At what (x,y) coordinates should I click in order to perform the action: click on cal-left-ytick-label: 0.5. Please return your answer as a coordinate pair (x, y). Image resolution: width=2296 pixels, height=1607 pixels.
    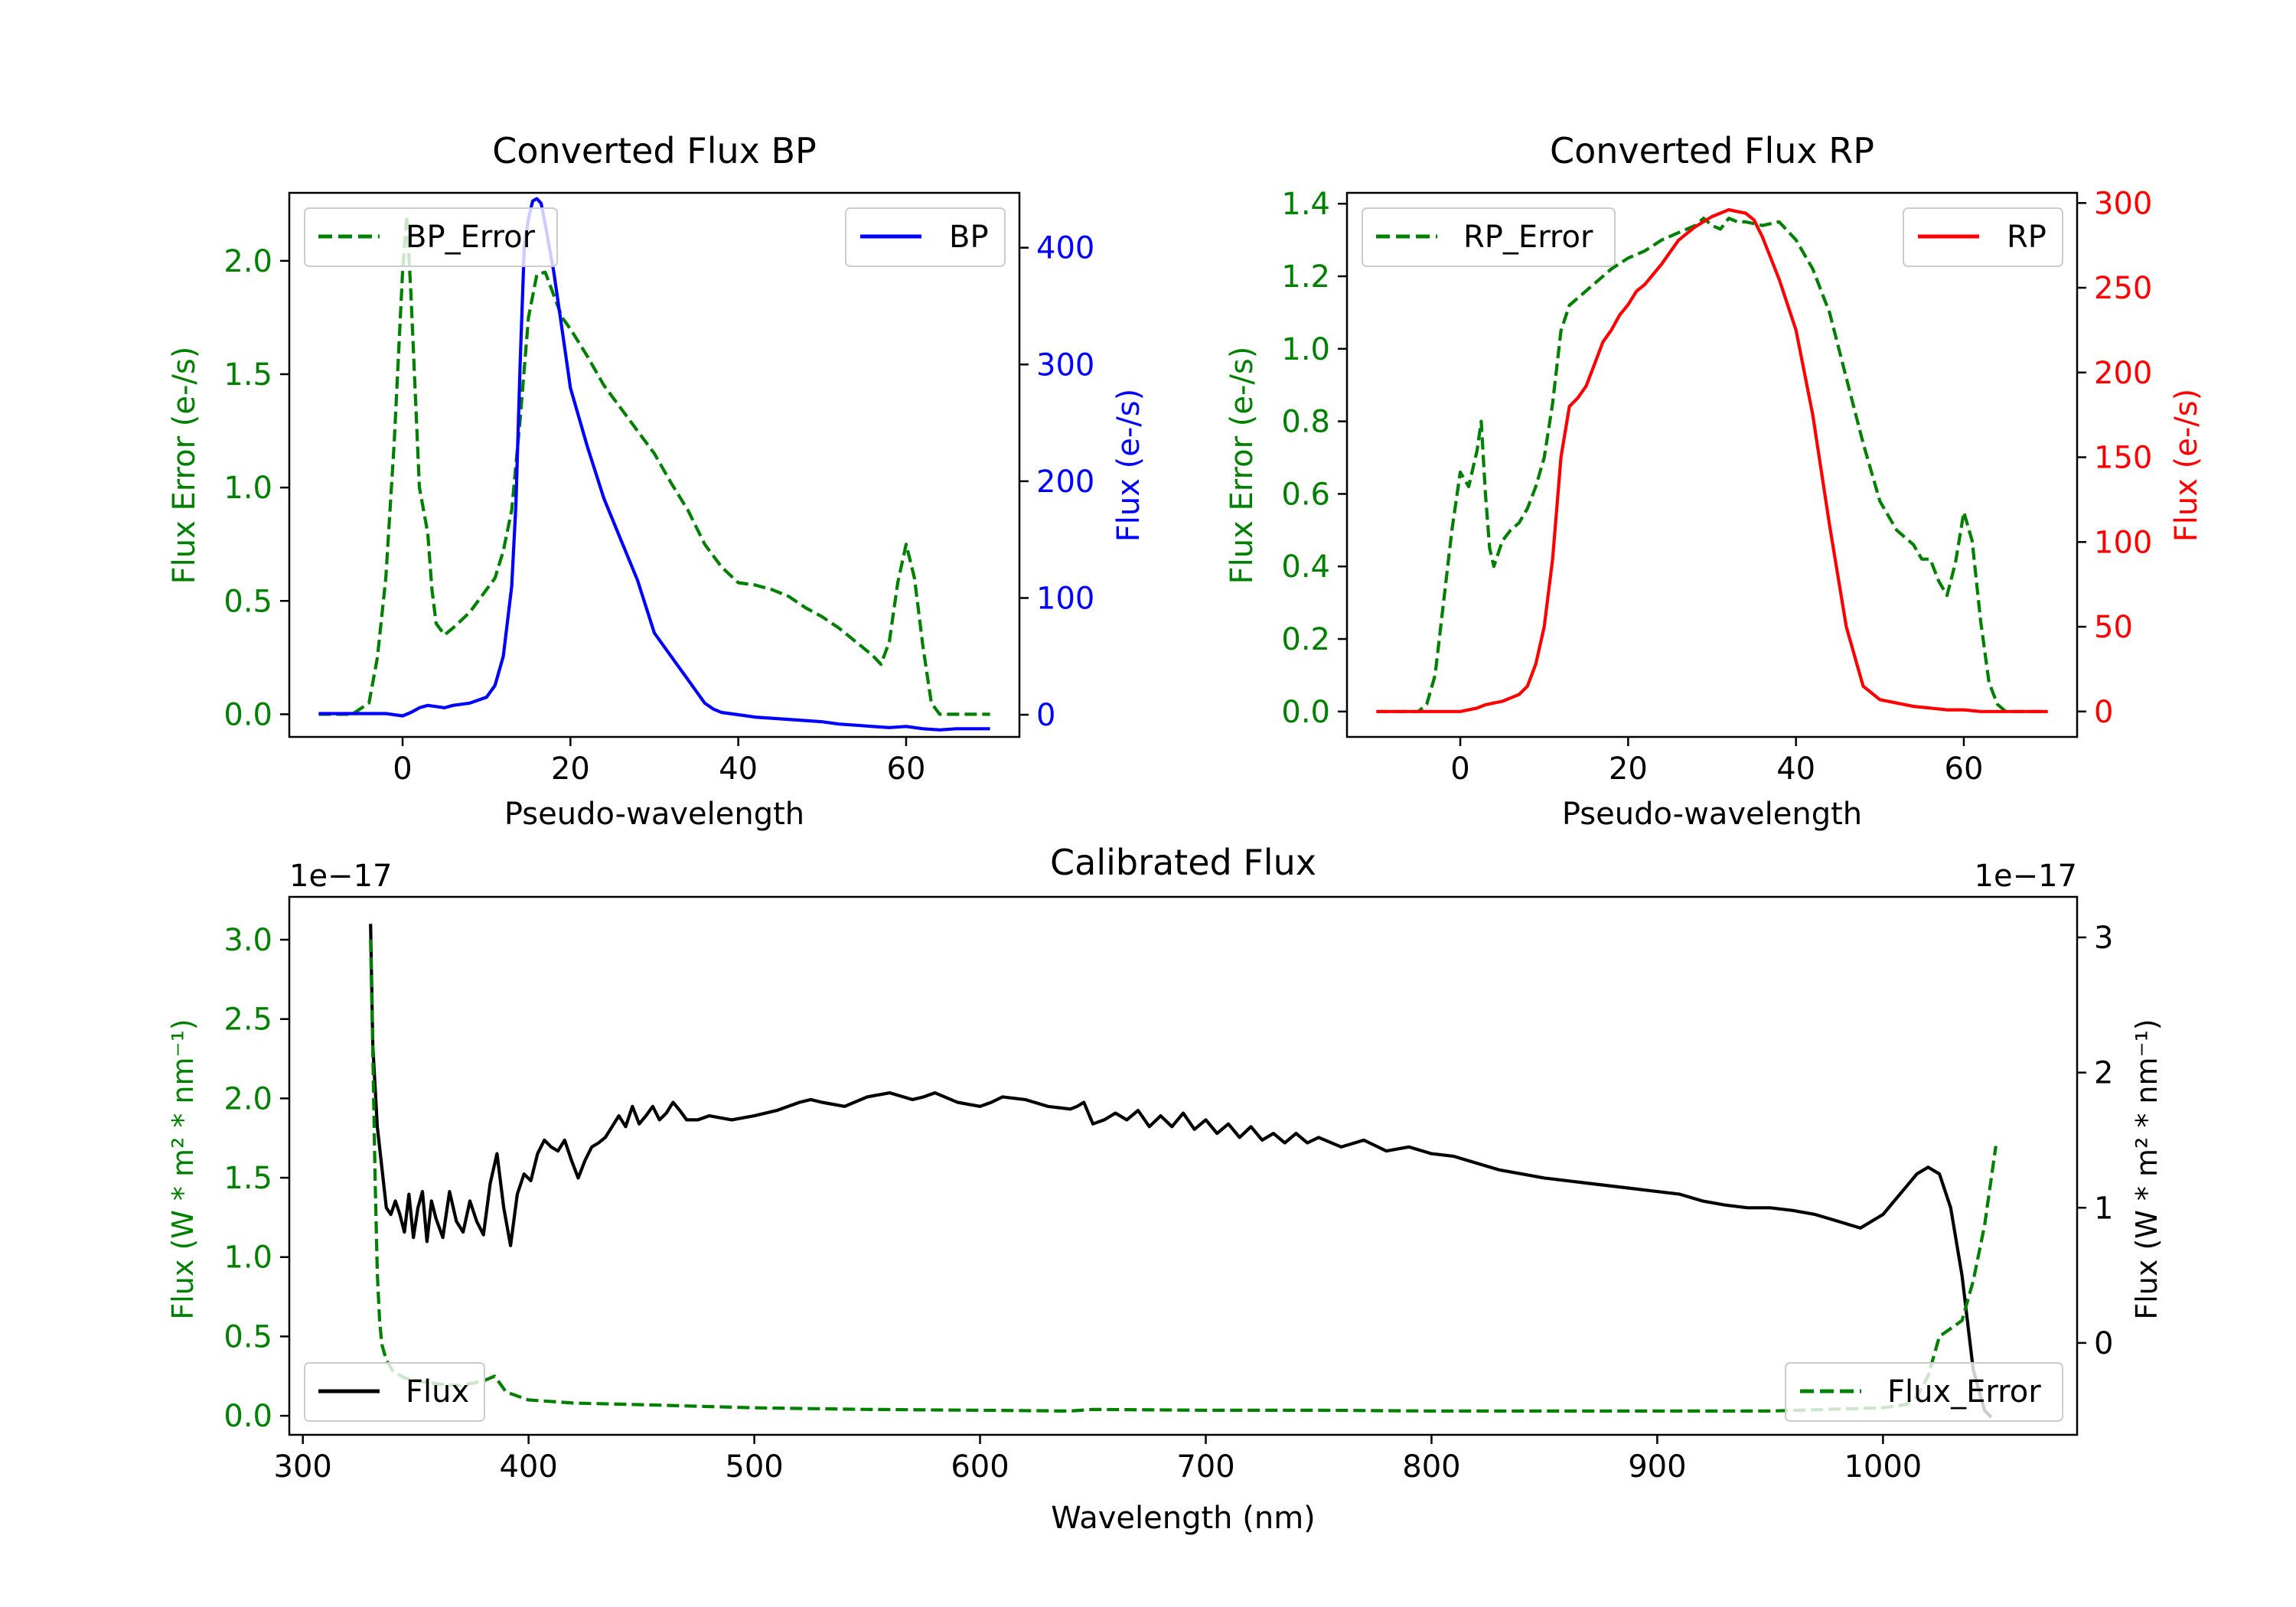
    Looking at the image, I should click on (247, 1336).